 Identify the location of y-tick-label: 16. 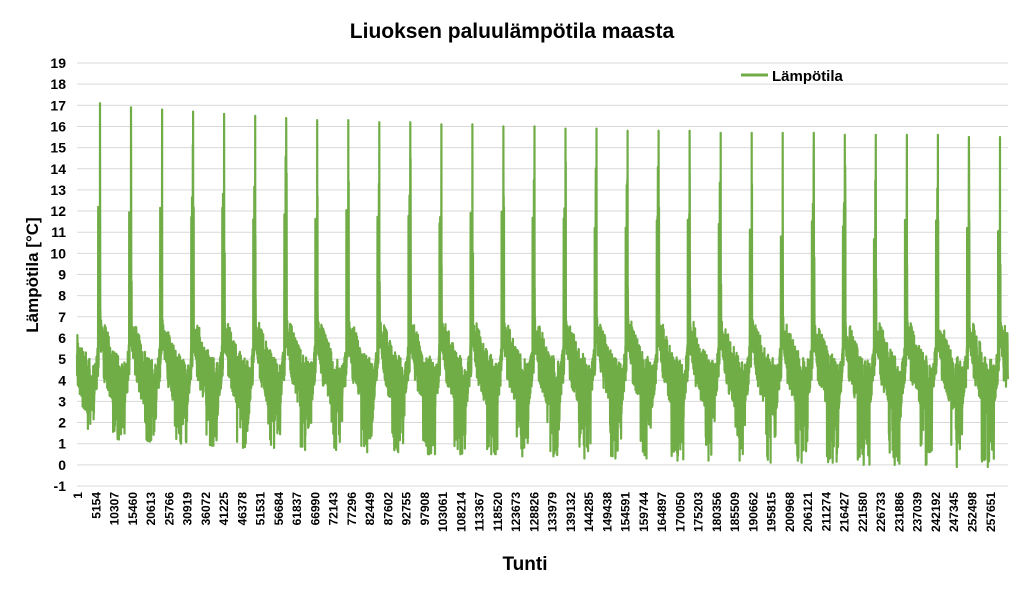
(58, 126).